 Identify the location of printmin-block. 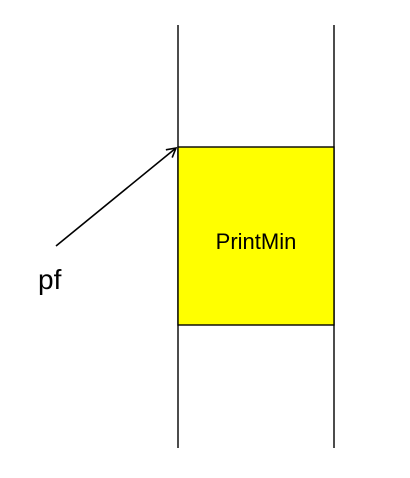
(256, 236).